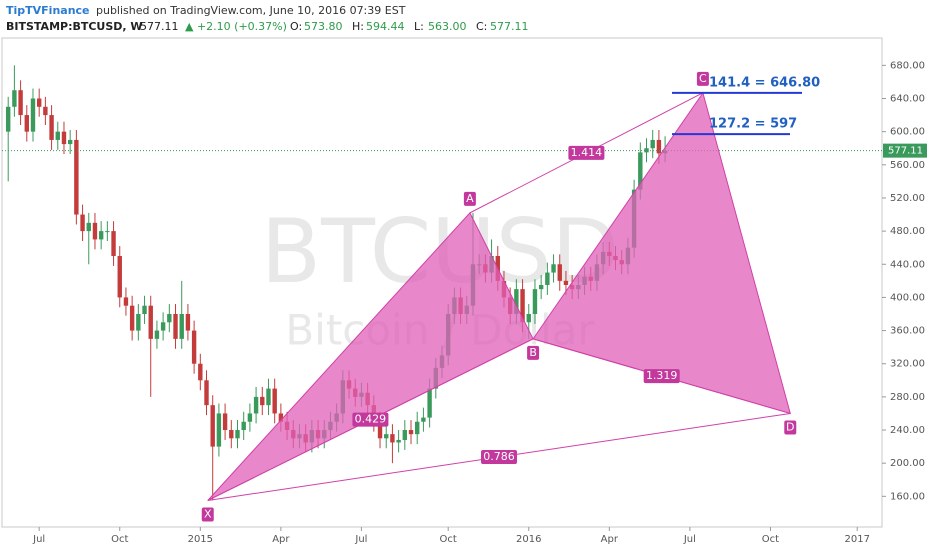  Describe the element at coordinates (753, 124) in the screenshot. I see `target-label: 127.2 = 597` at that location.